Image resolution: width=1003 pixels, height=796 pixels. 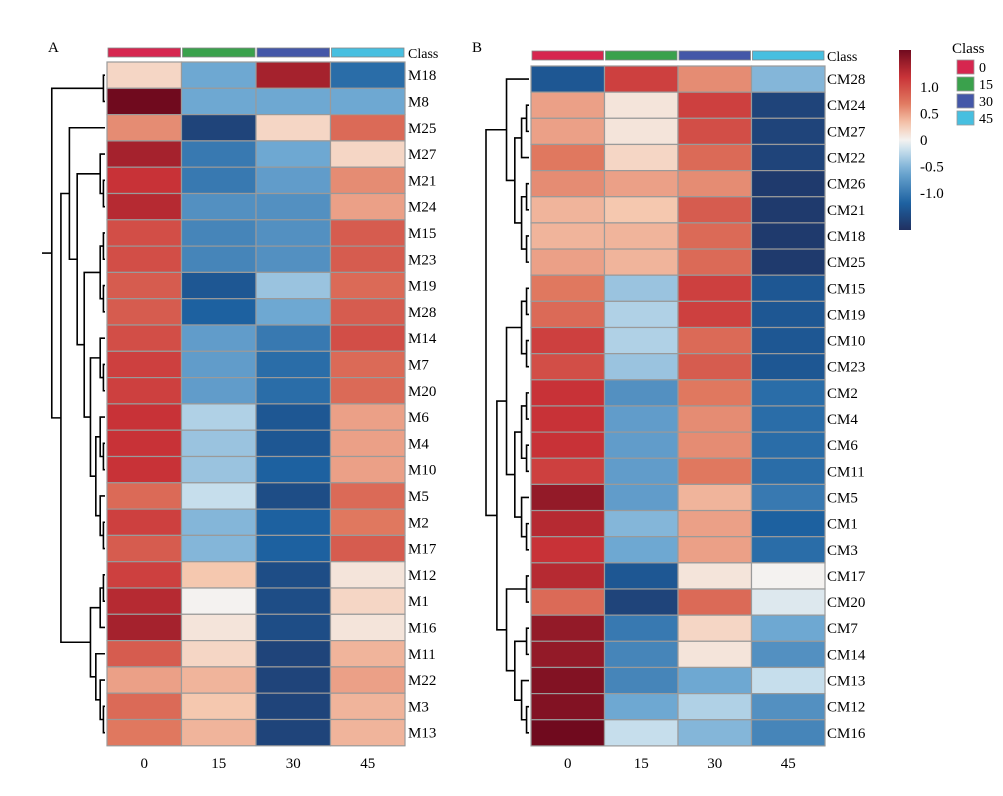 I want to click on legend-item-15: 15, so click(x=986, y=85).